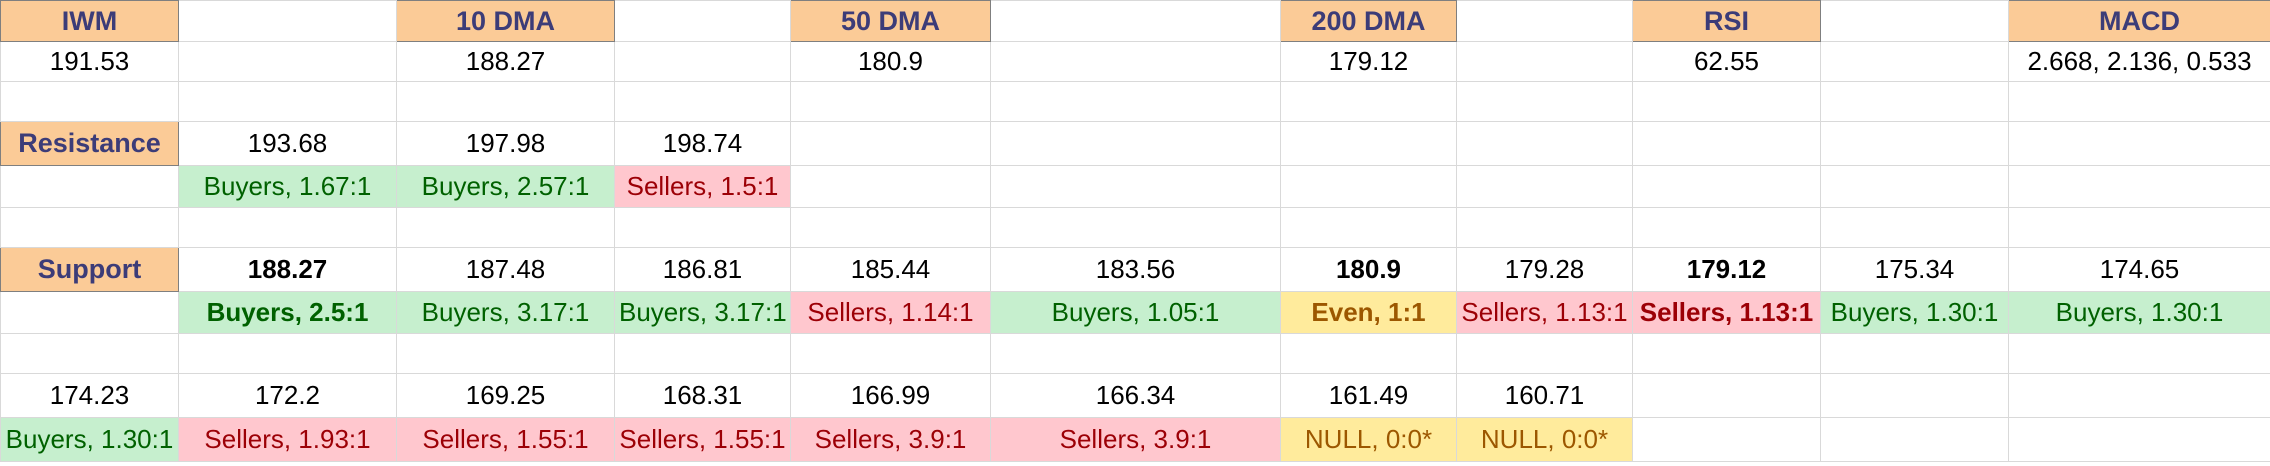  What do you see at coordinates (287, 439) in the screenshot?
I see `sellers-ratio-cell: Sellers, 1.93:1` at bounding box center [287, 439].